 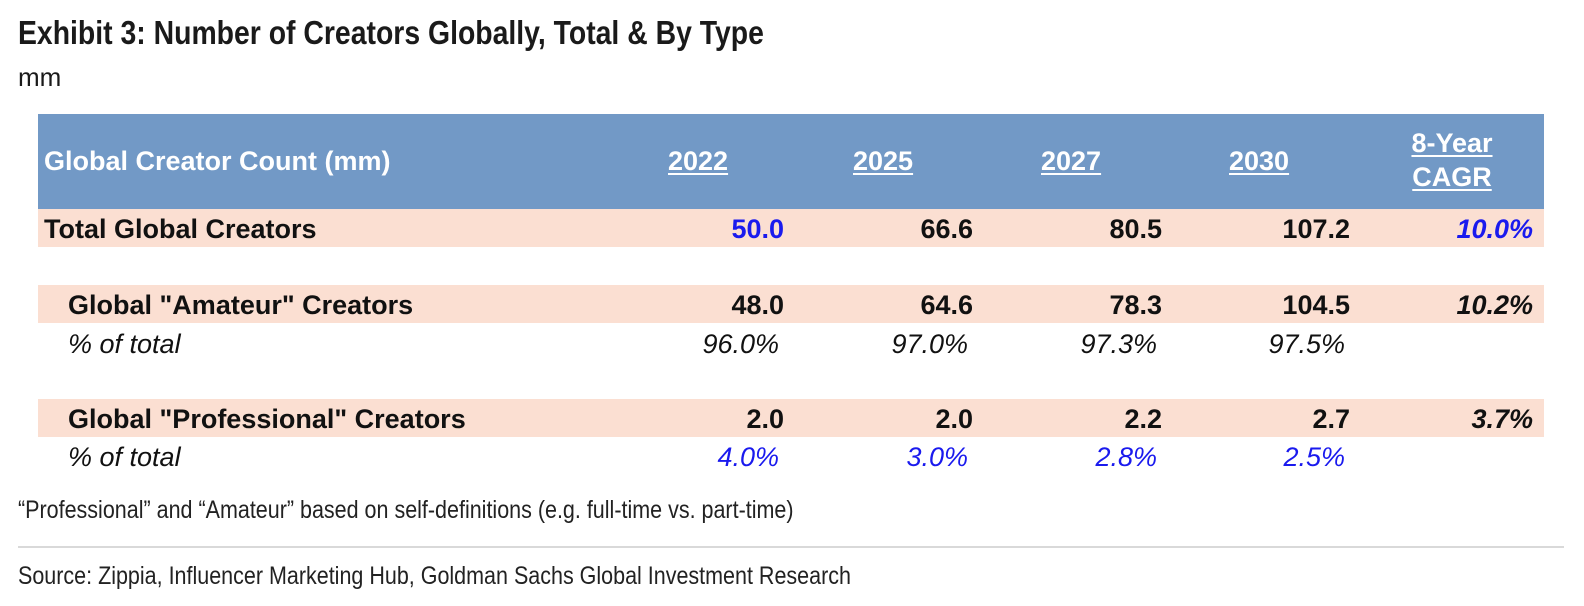 I want to click on unit-label: mm, so click(x=40, y=77).